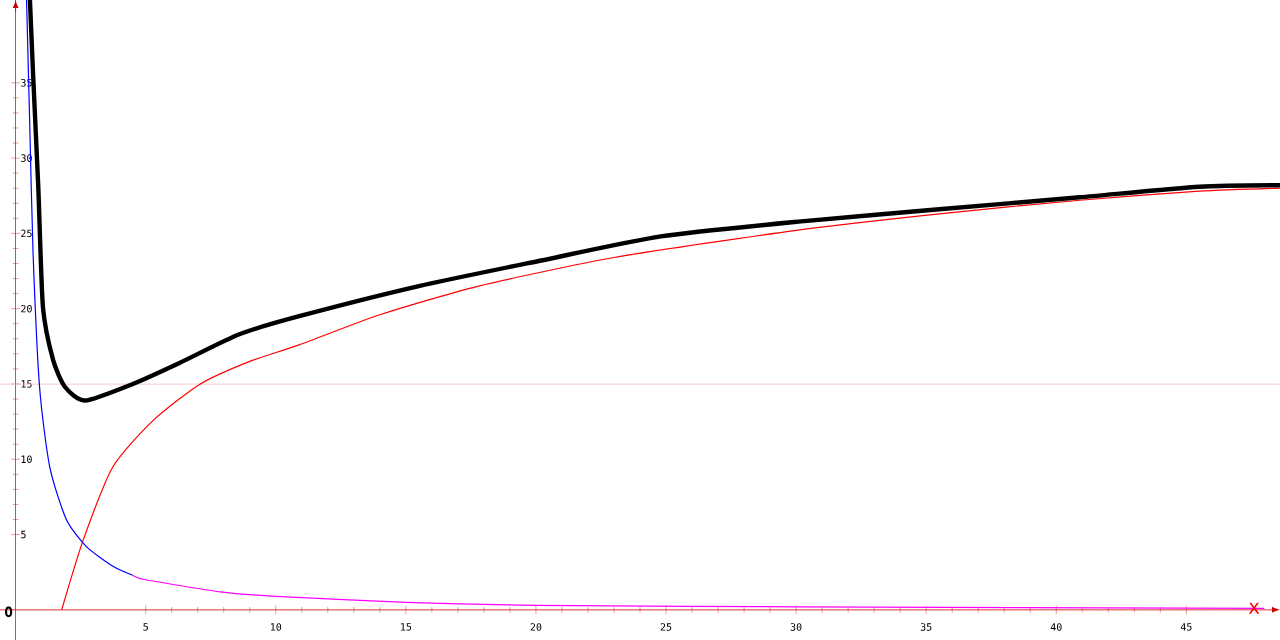 Image resolution: width=1280 pixels, height=640 pixels. What do you see at coordinates (79, 288) in the screenshot?
I see `line-series` at bounding box center [79, 288].